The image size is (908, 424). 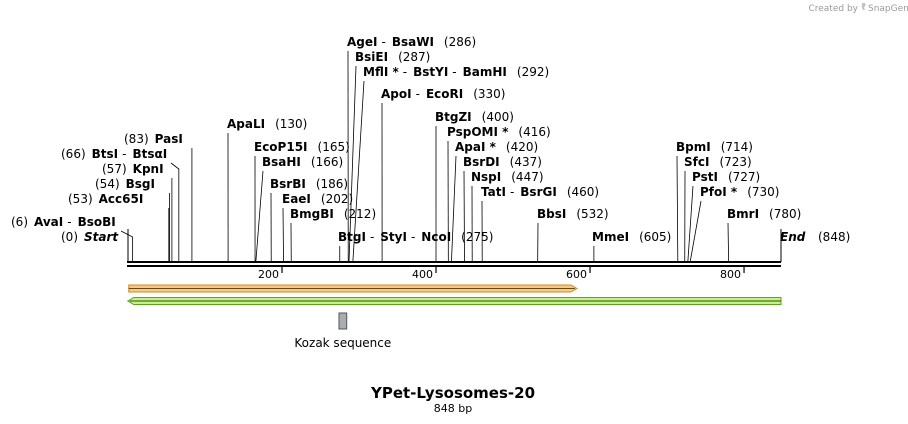 I want to click on site-position: (286), so click(x=460, y=42).